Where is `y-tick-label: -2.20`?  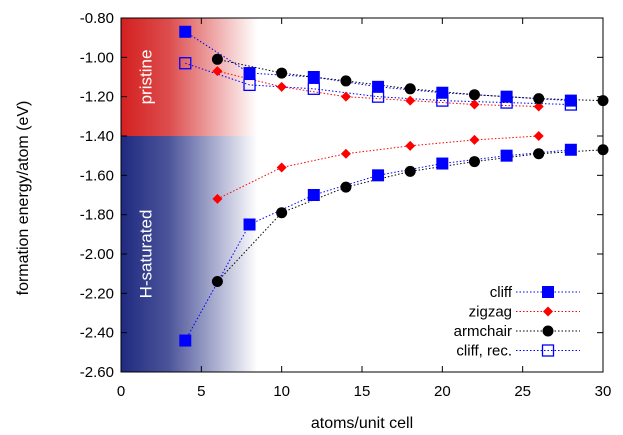
y-tick-label: -2.20 is located at coordinates (97, 293).